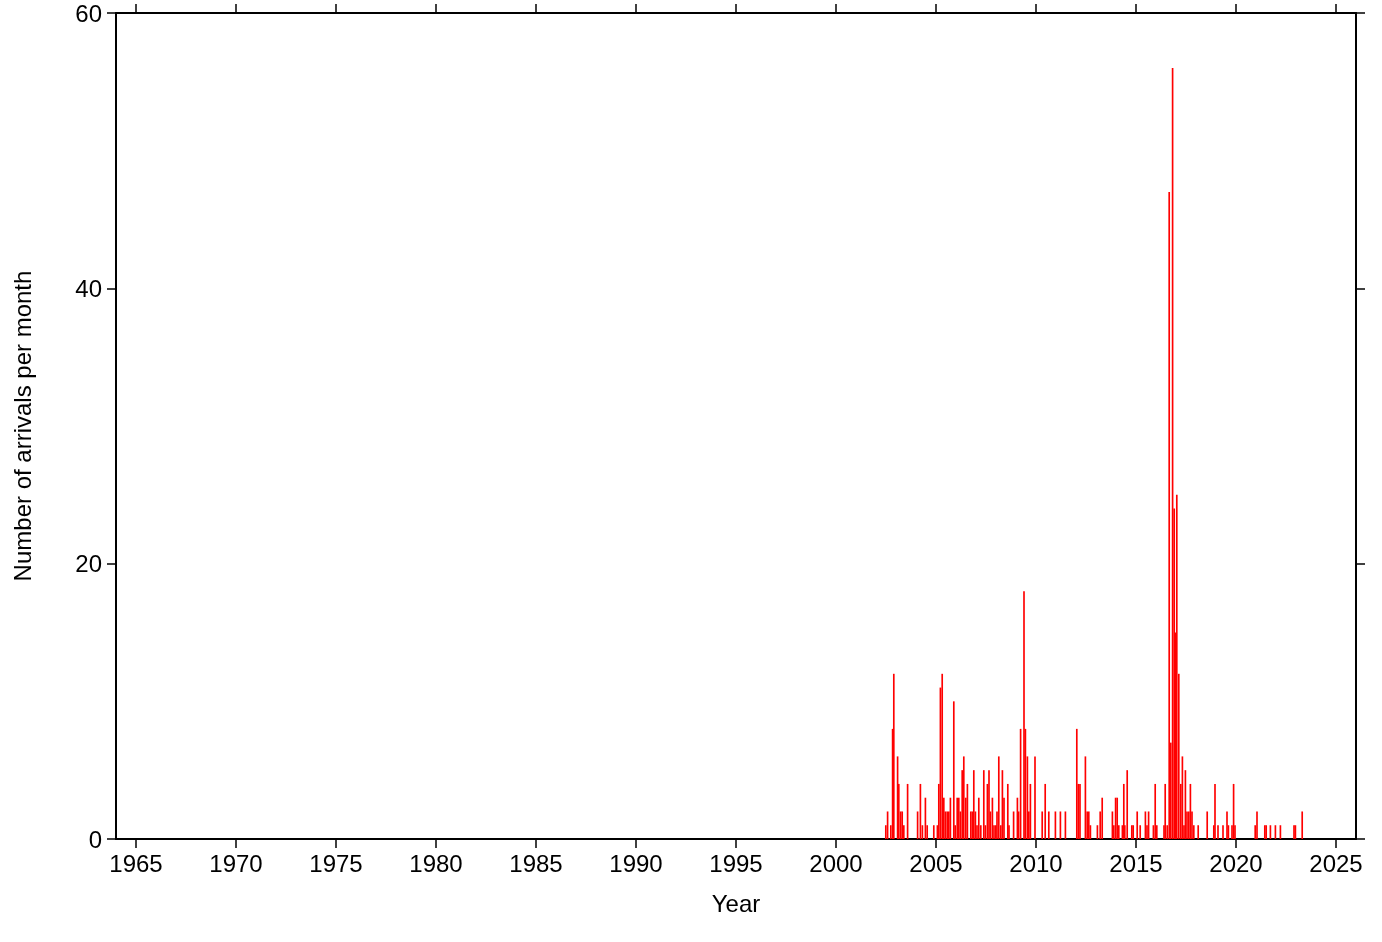 The width and height of the screenshot is (1382, 942). Describe the element at coordinates (22, 426) in the screenshot. I see `y-axis-title: Number of arrivals per month` at that location.